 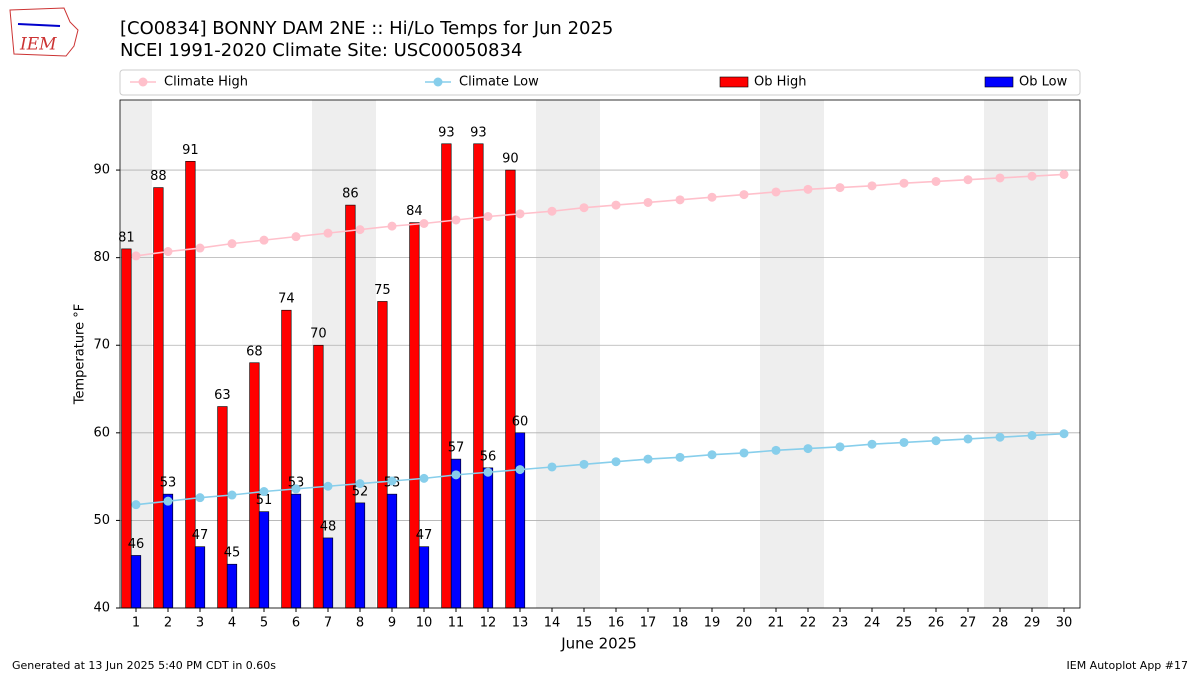 I want to click on x-tick-label: 15, so click(x=584, y=623).